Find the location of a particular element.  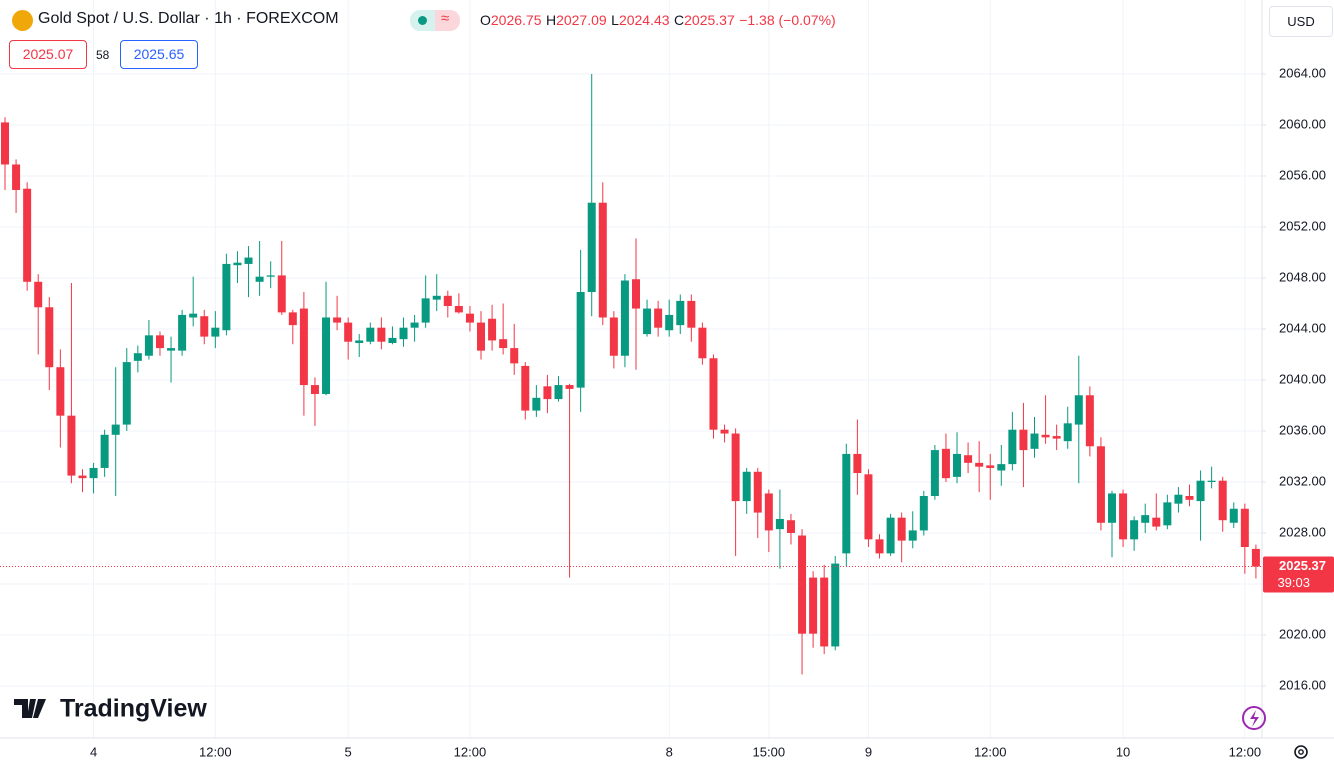

x-tick-label: 15:00 is located at coordinates (769, 751).